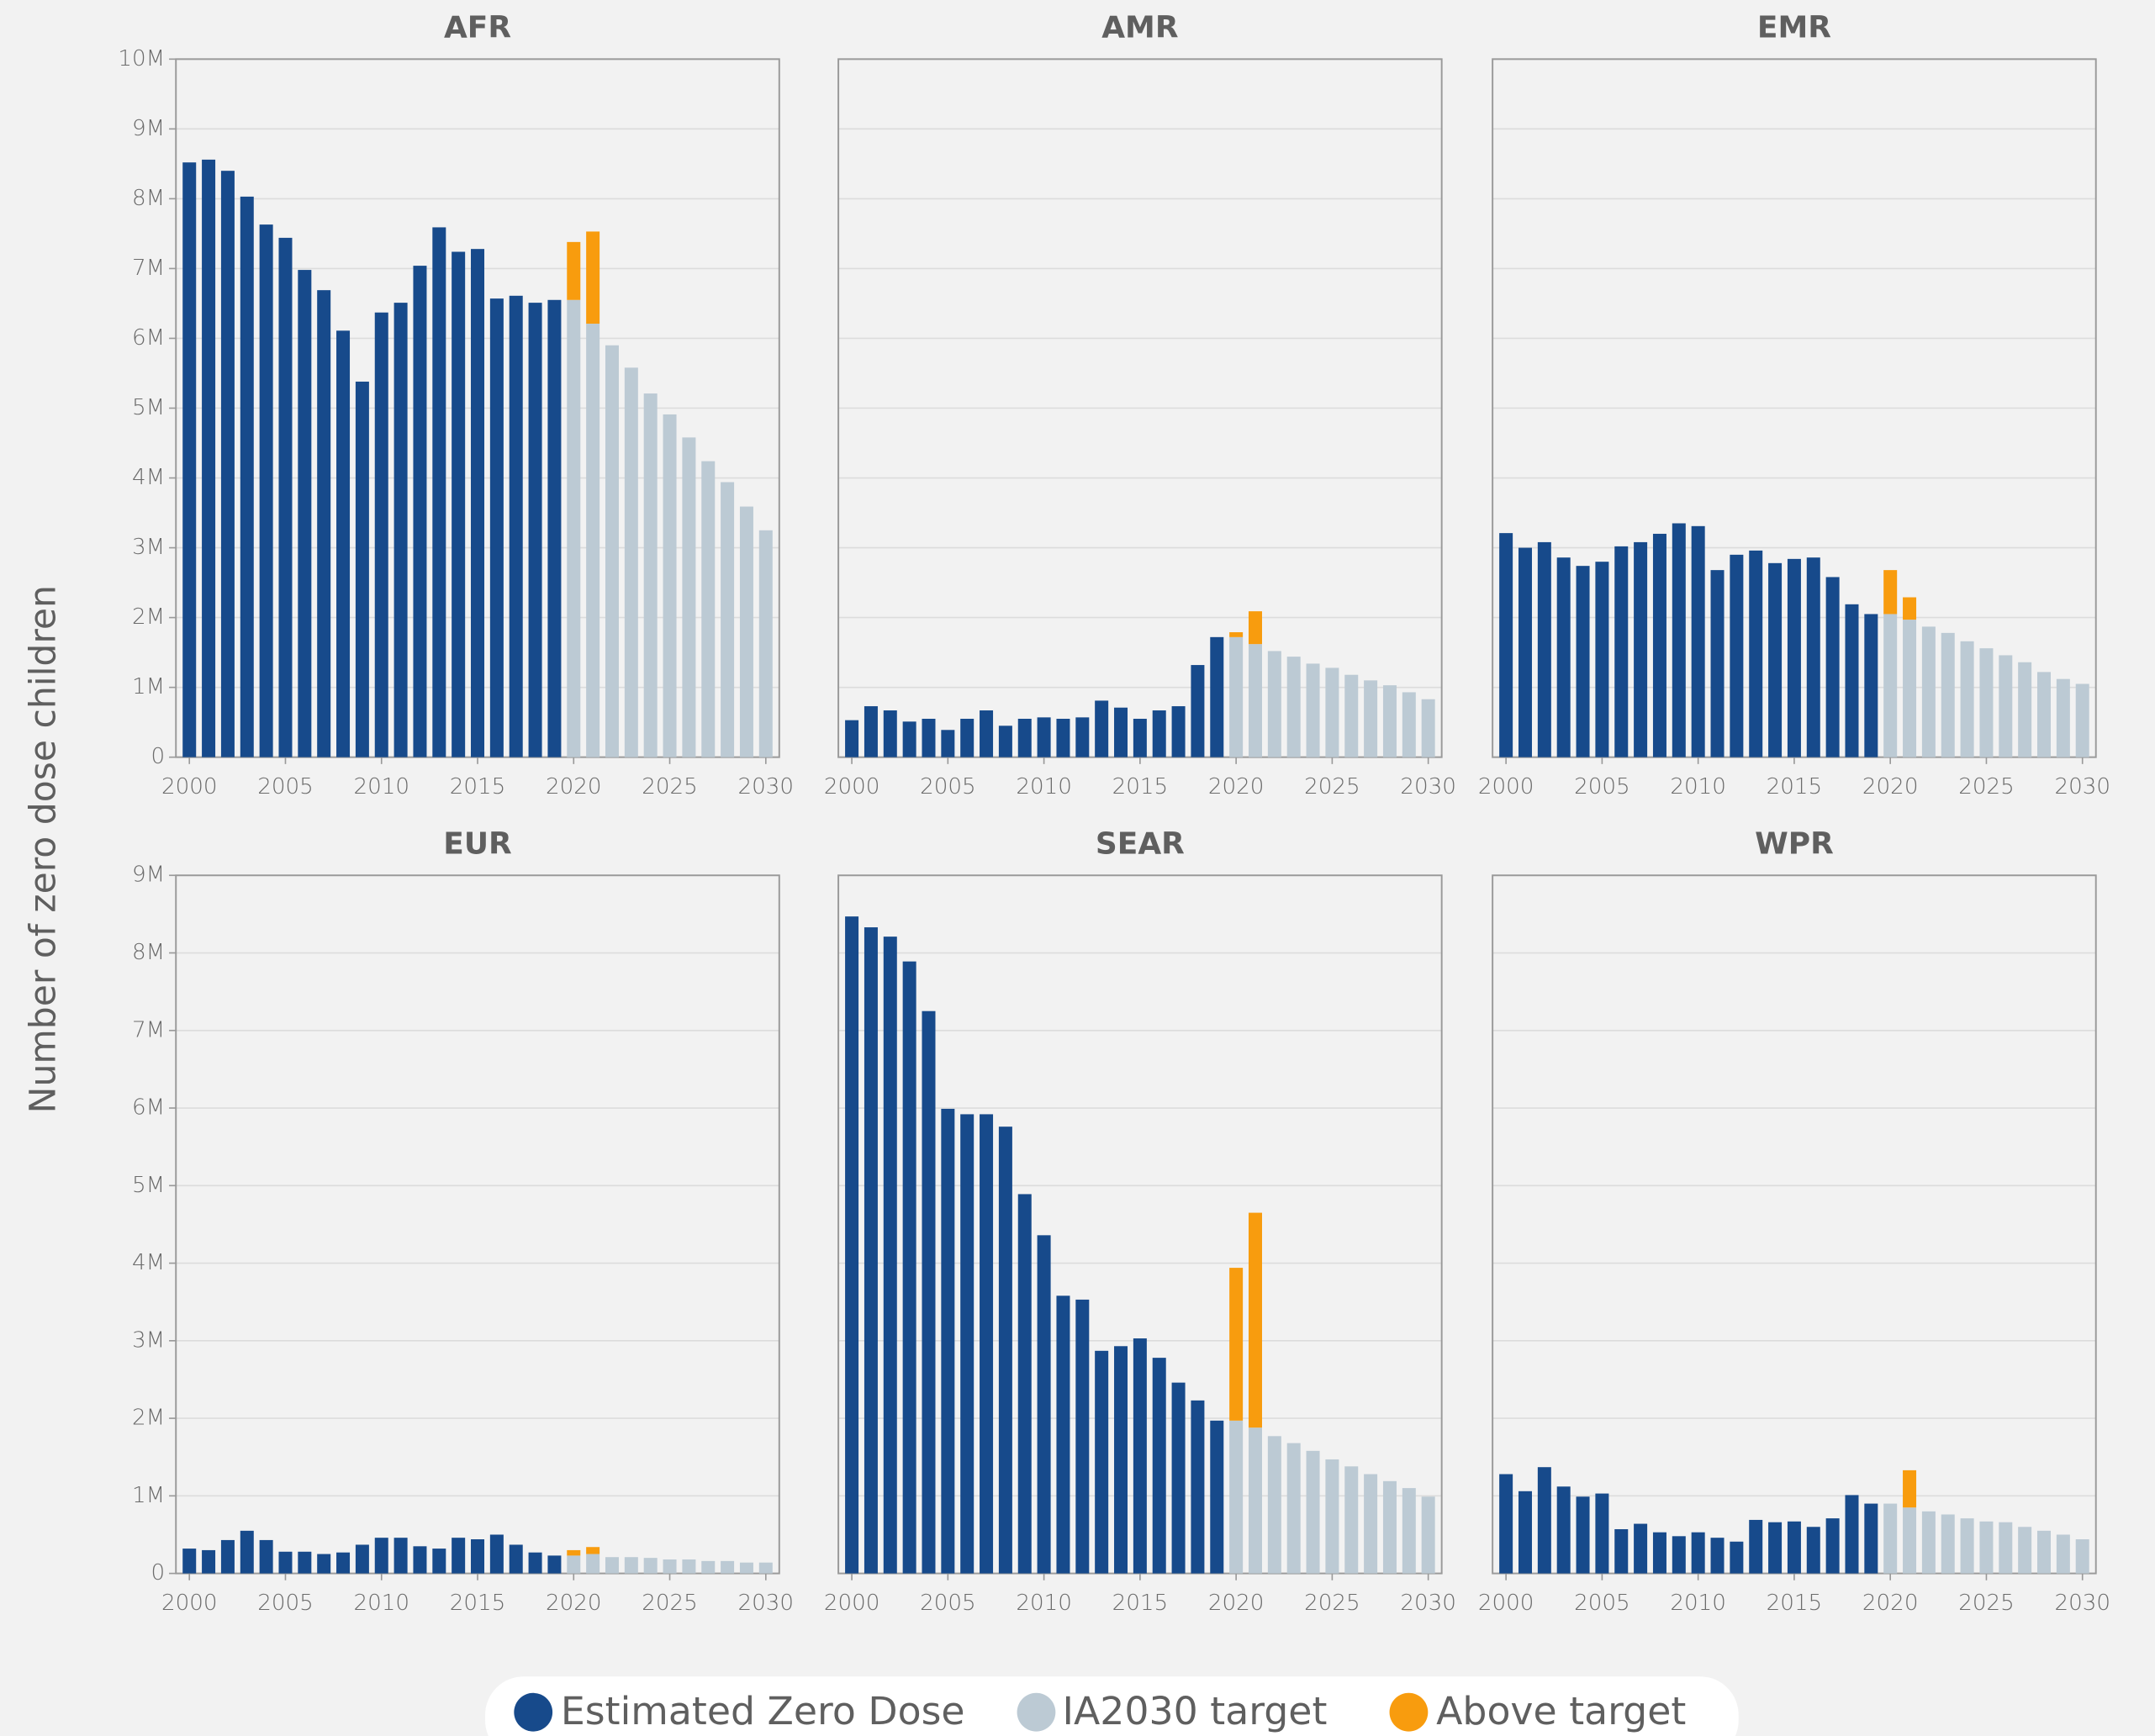  Describe the element at coordinates (1036, 1712) in the screenshot. I see `legend-swatch` at that location.